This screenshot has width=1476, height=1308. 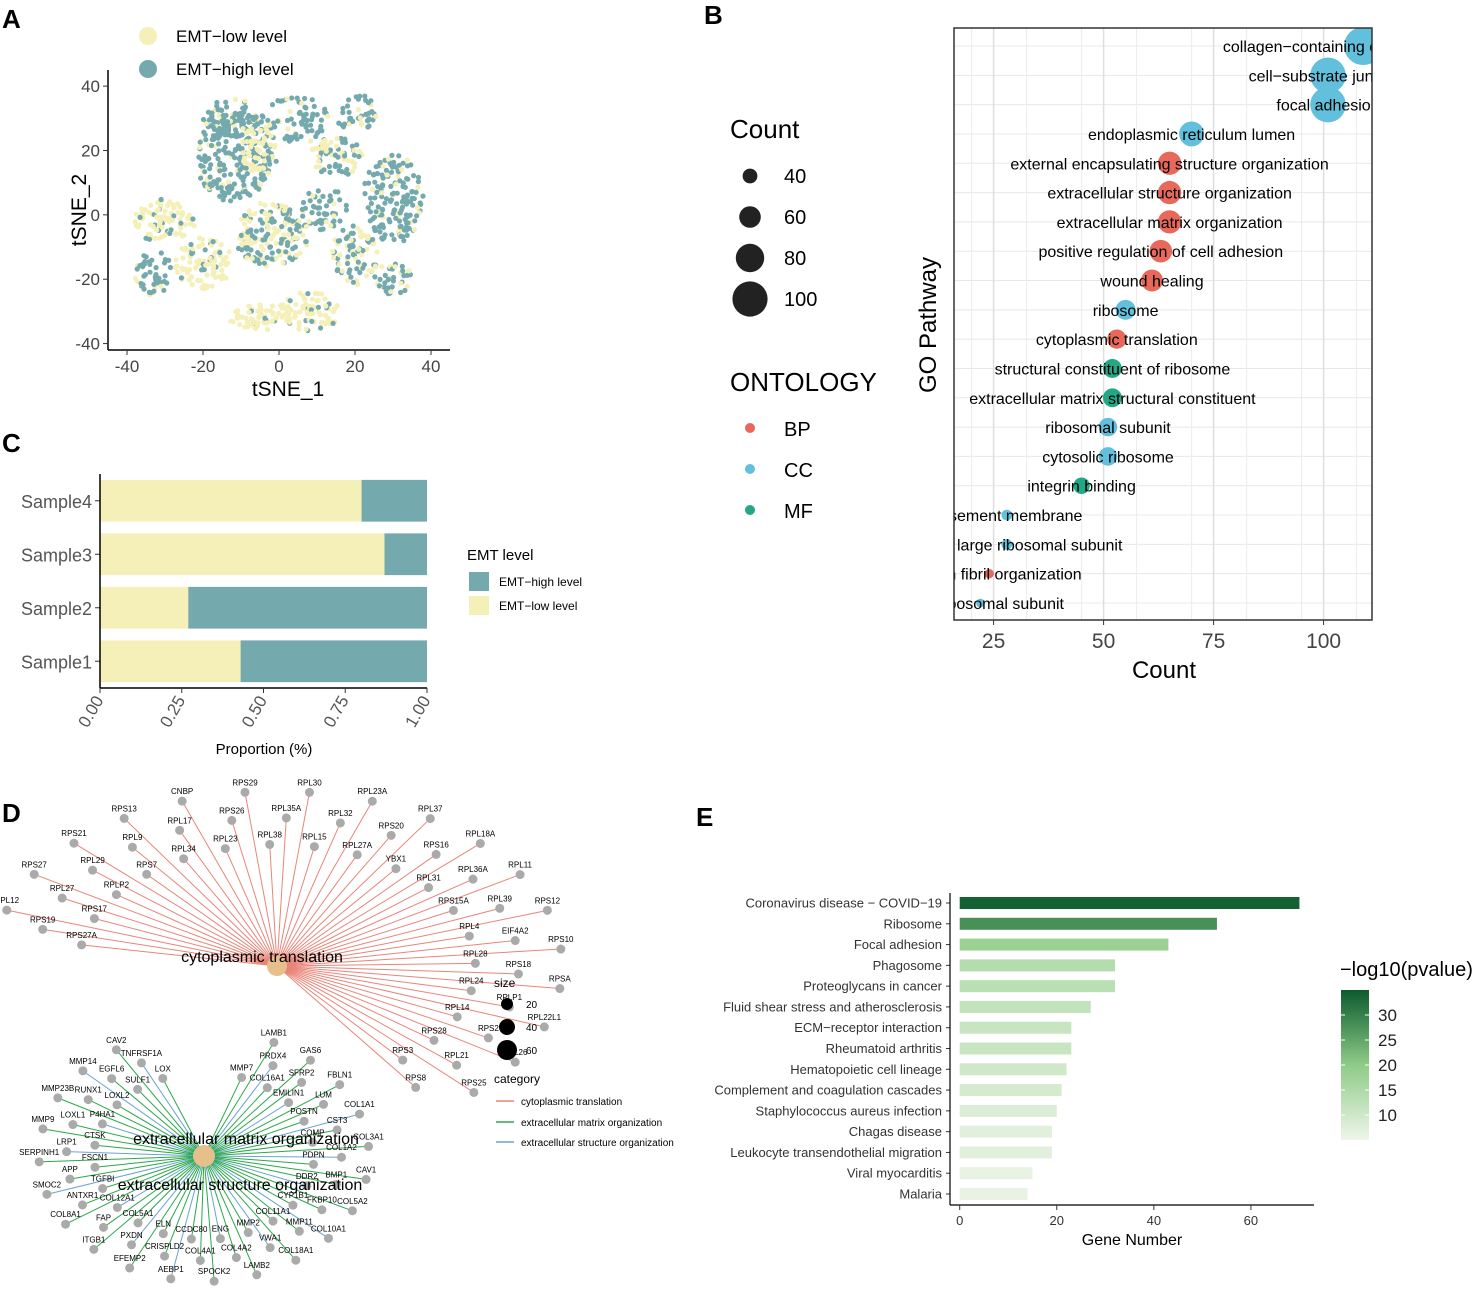 What do you see at coordinates (479, 605) in the screenshot?
I see `emt-level-legend-swatch-low` at bounding box center [479, 605].